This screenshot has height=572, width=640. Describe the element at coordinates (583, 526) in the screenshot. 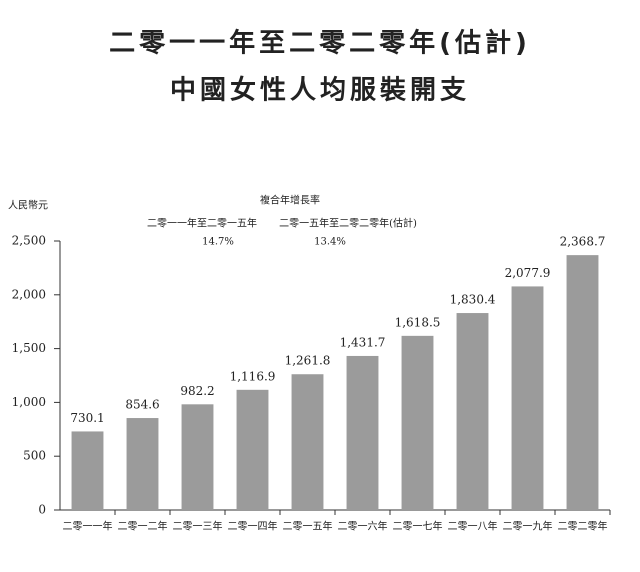

I see `x-tick-label: 二零二零年` at that location.